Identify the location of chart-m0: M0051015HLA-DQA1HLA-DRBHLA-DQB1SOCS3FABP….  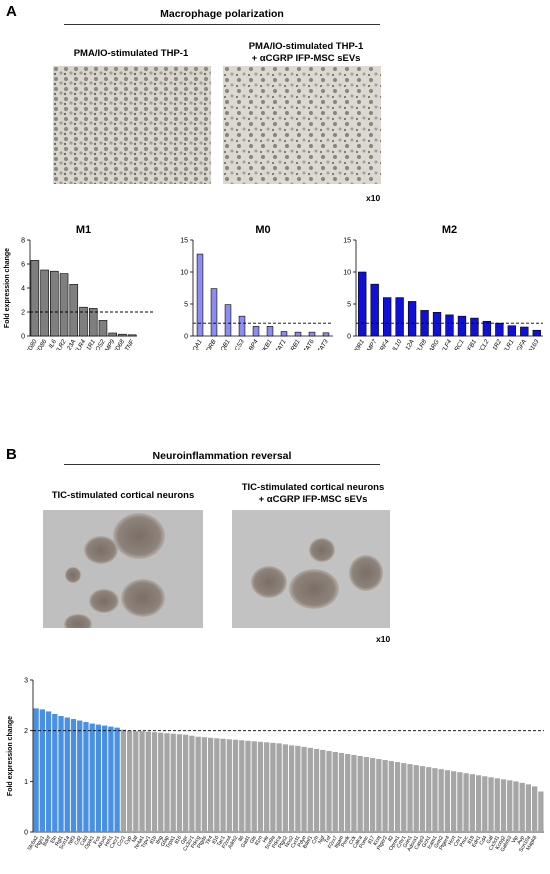
(256, 287).